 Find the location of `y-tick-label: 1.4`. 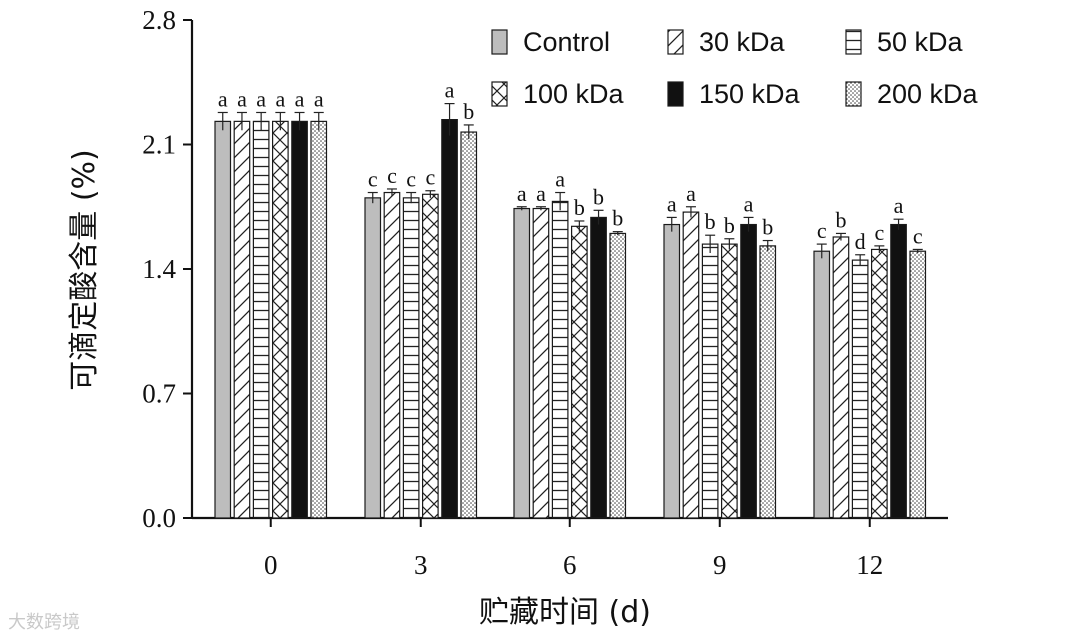

y-tick-label: 1.4 is located at coordinates (159, 269).